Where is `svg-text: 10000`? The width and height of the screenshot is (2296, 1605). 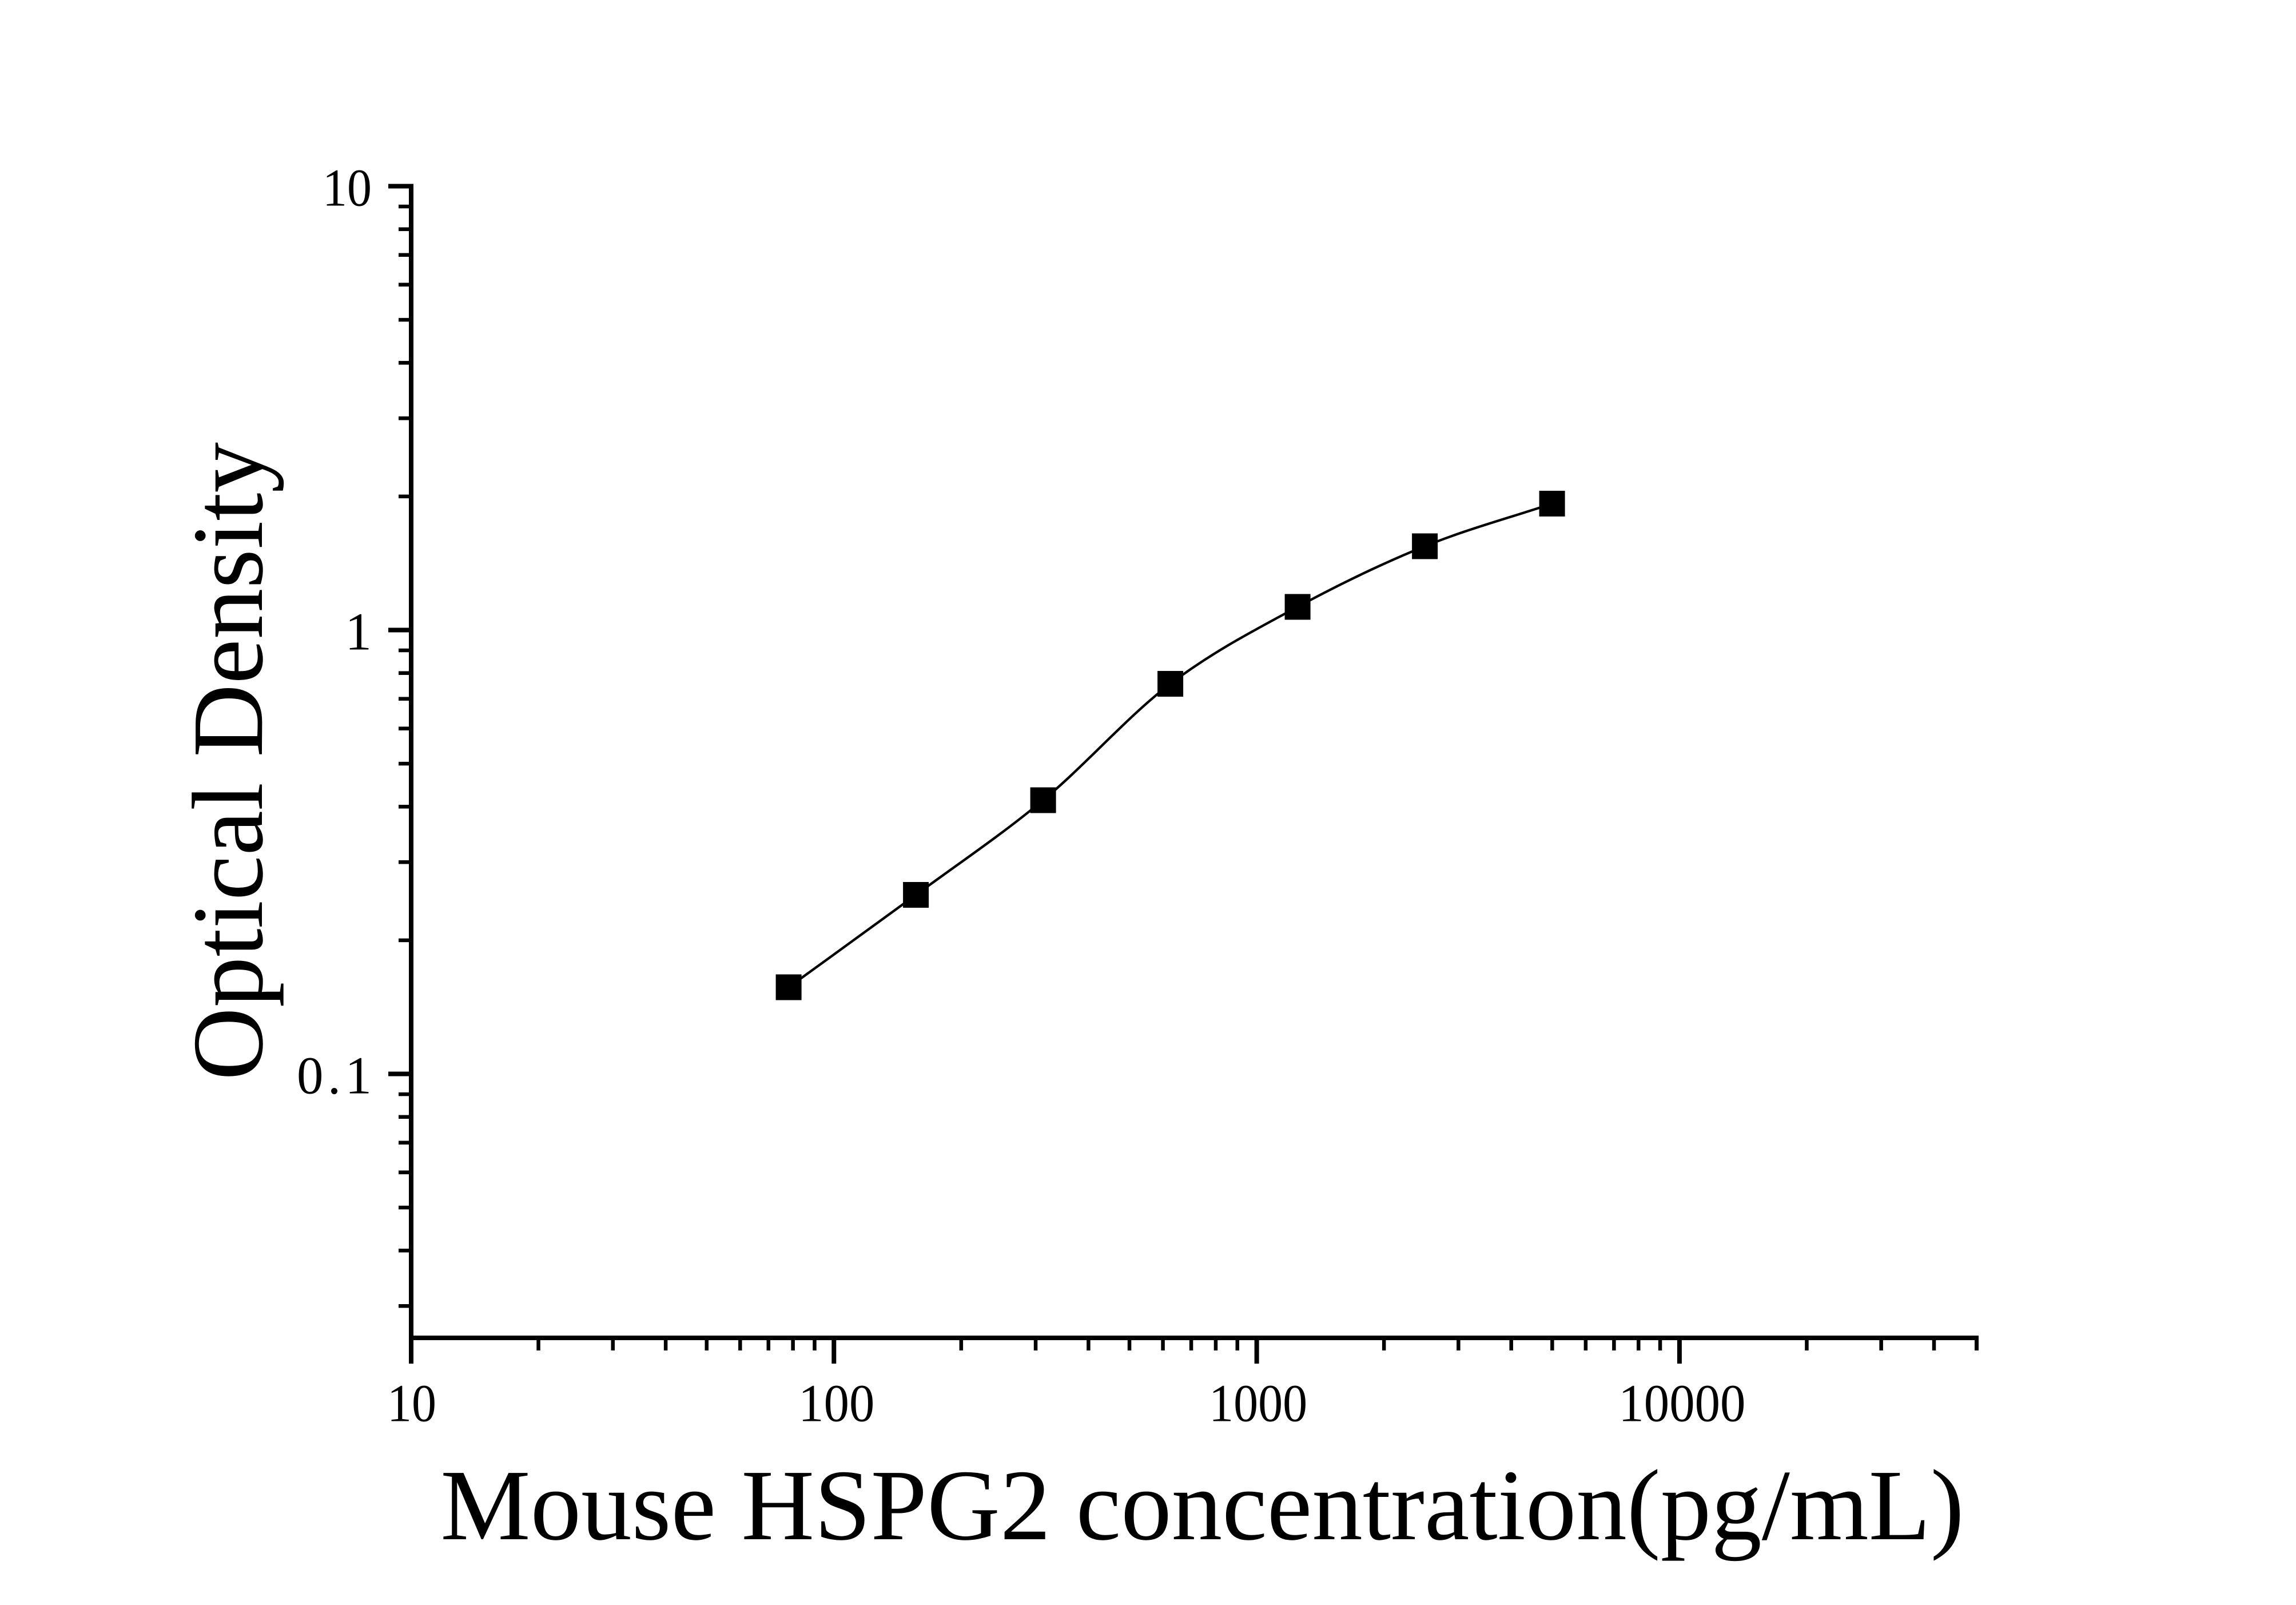 svg-text: 10000 is located at coordinates (1682, 1403).